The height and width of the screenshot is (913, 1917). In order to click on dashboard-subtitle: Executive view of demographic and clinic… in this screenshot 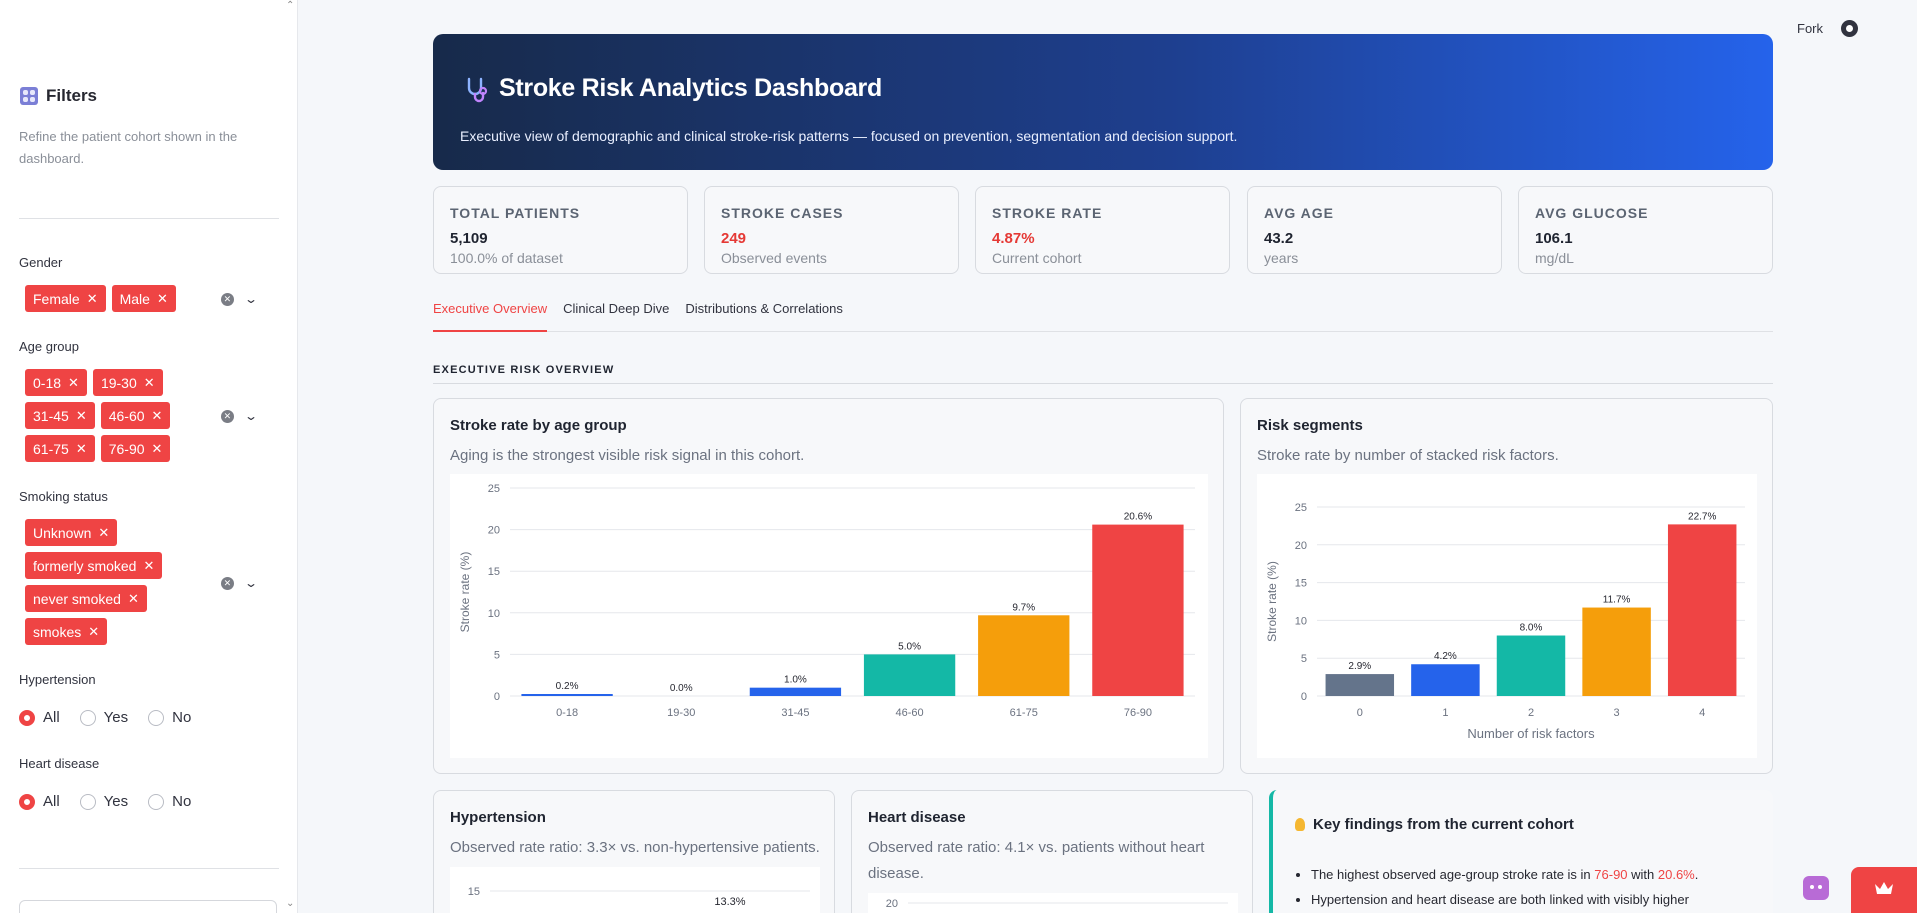, I will do `click(849, 136)`.